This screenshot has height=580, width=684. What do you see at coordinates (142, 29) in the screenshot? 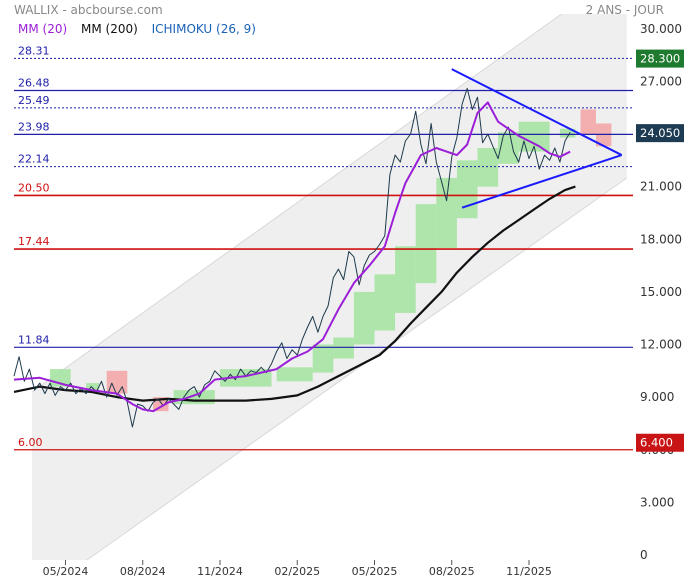
I see `legend: MM (20) MM (200) ICHIMOKU (26, 9)` at bounding box center [142, 29].